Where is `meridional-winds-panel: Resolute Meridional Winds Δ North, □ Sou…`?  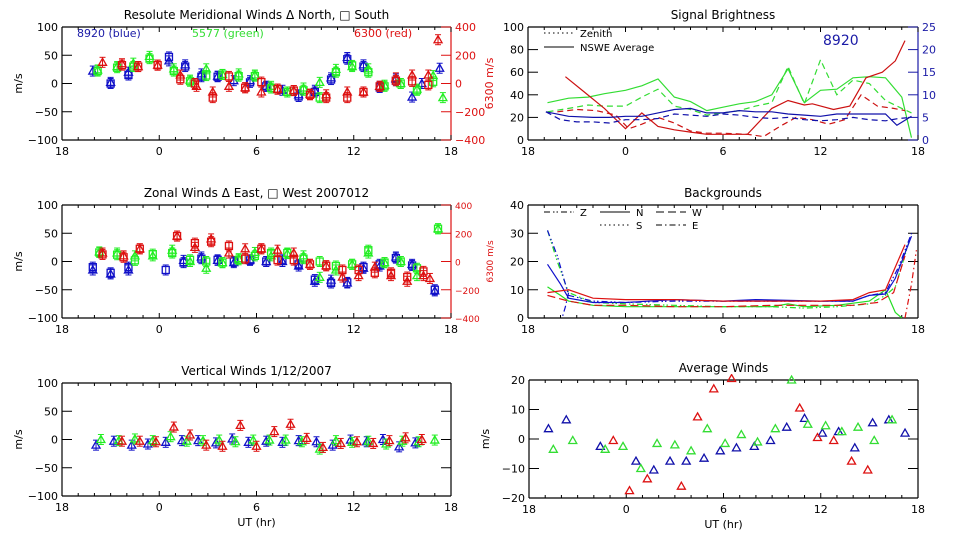 meridional-winds-panel: Resolute Meridional Winds Δ North, □ Sou… is located at coordinates (254, 83).